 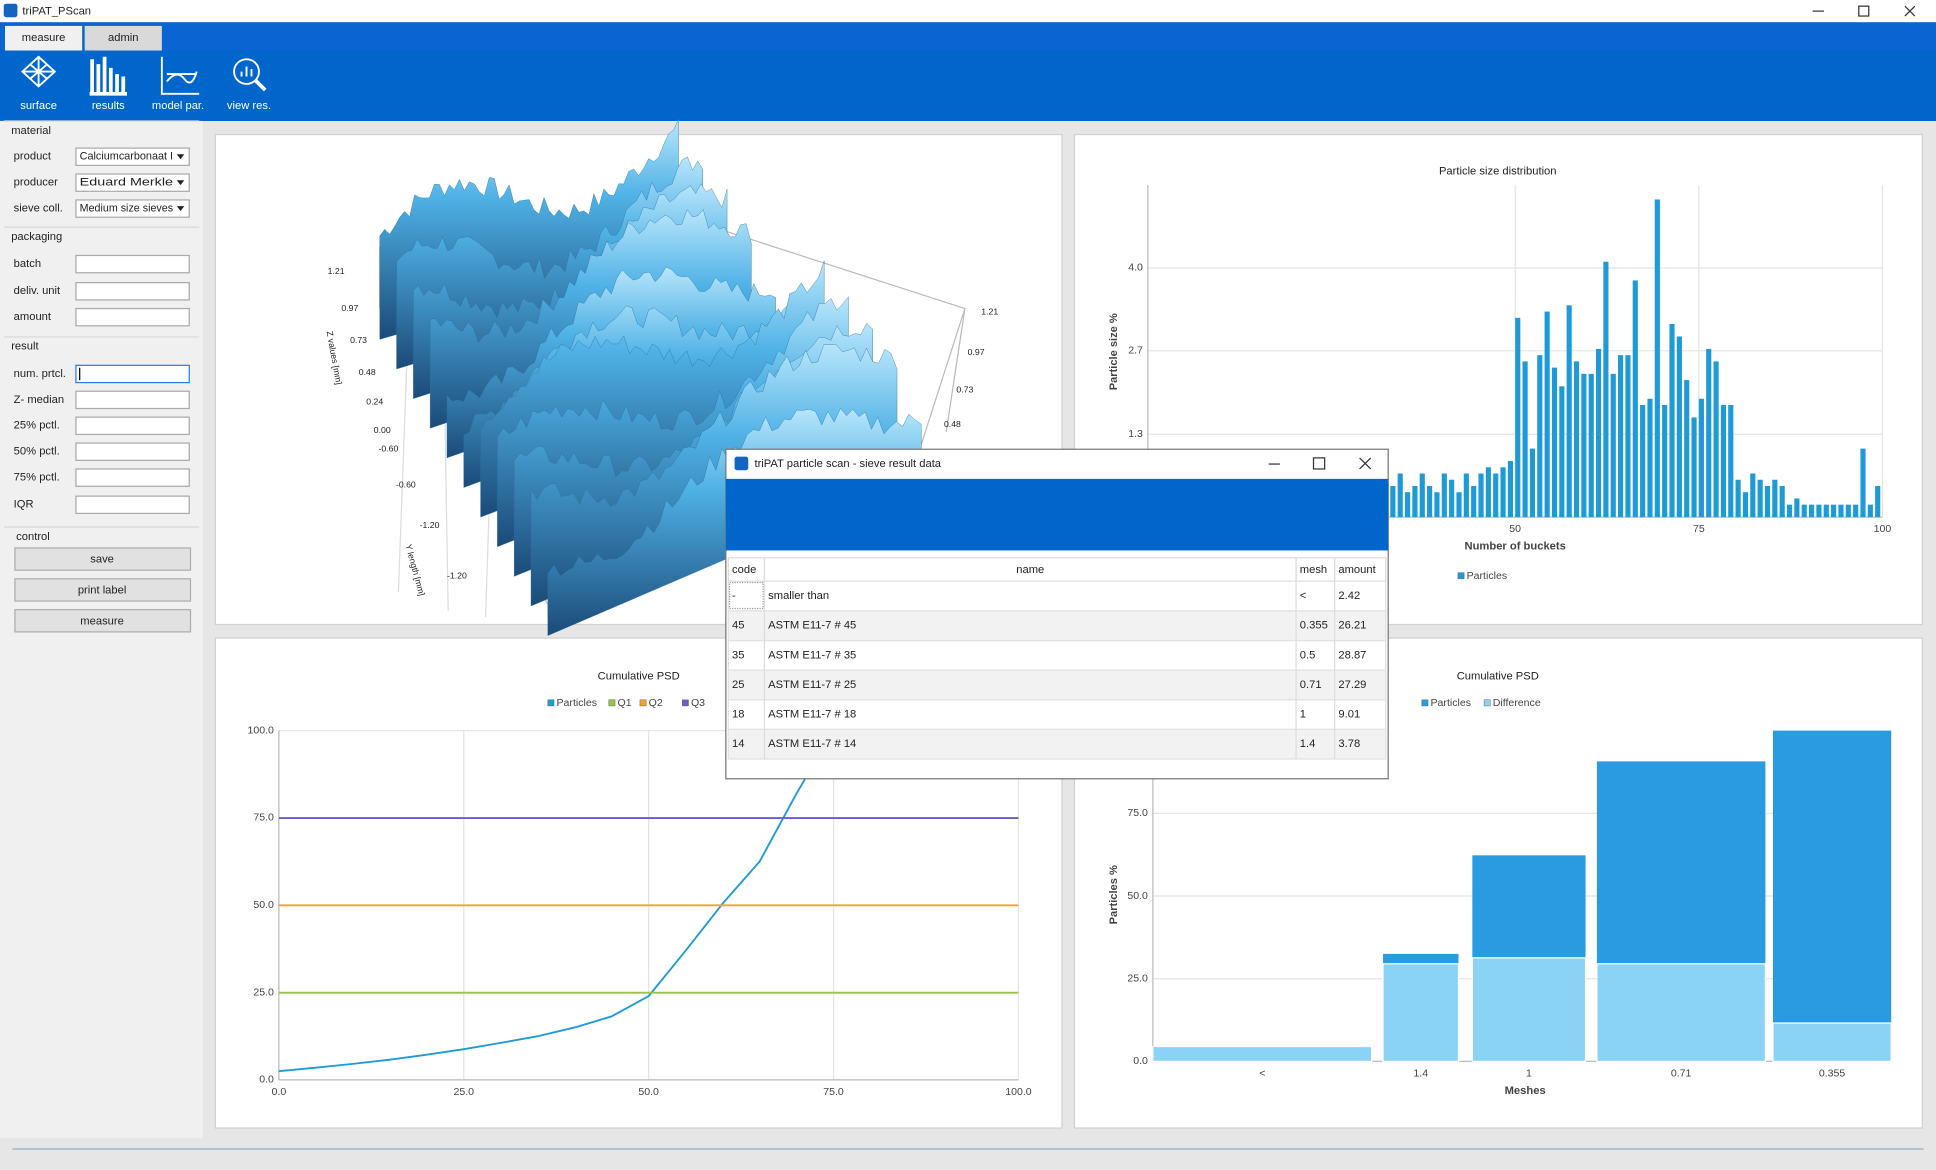 I want to click on model-icon, so click(x=180, y=75).